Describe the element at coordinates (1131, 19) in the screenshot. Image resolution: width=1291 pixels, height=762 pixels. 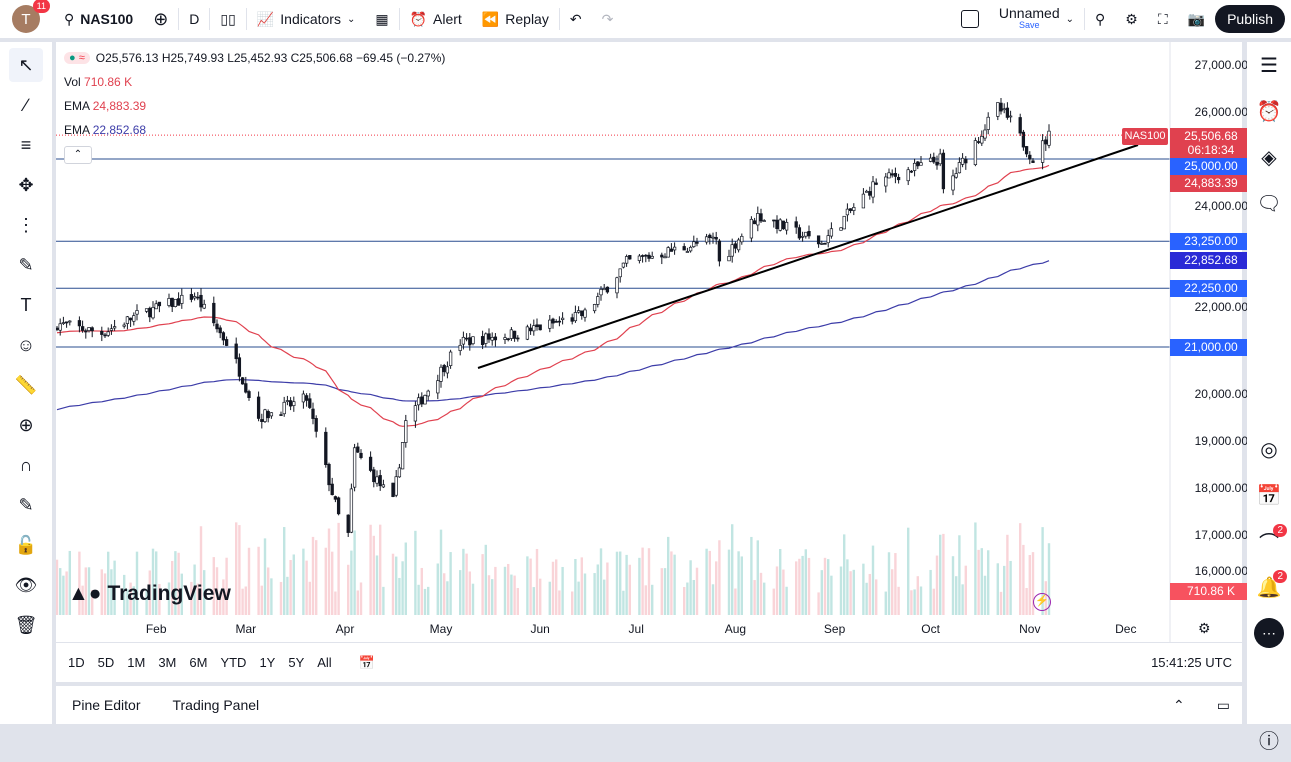
I see `settings-button: ⚙` at that location.